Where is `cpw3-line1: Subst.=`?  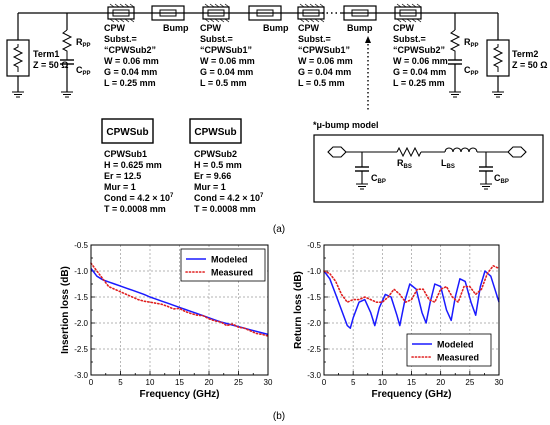 cpw3-line1: Subst.= is located at coordinates (314, 39).